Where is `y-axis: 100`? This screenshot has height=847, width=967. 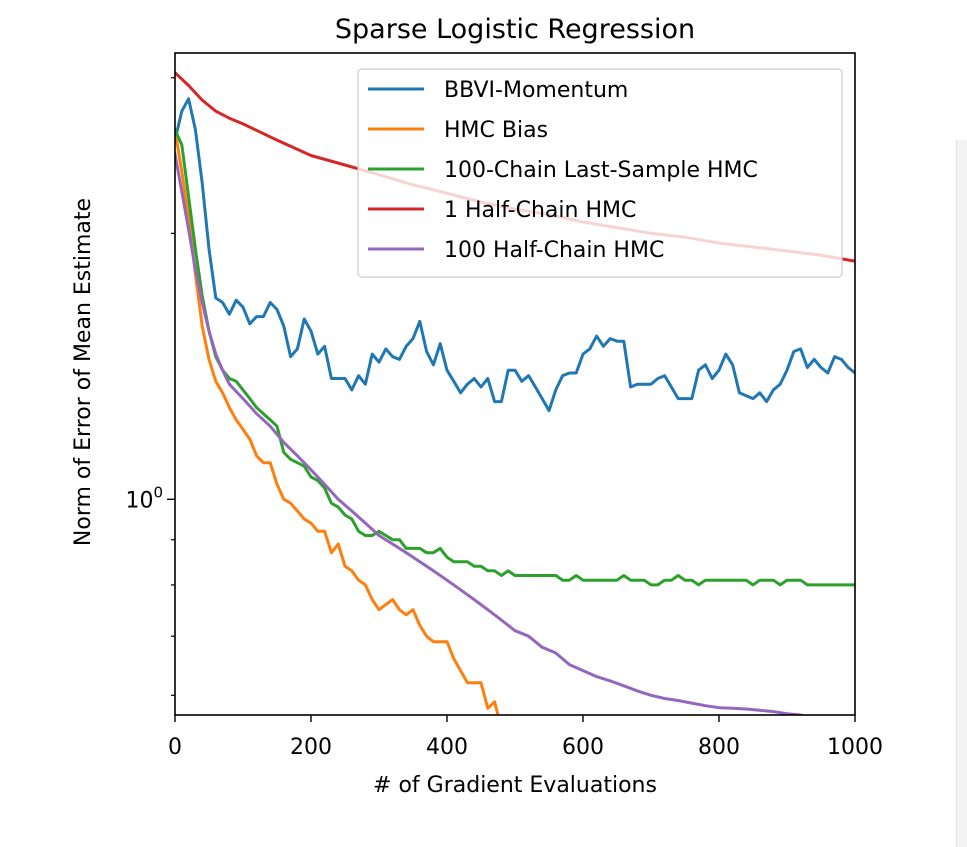 y-axis: 100 is located at coordinates (150, 386).